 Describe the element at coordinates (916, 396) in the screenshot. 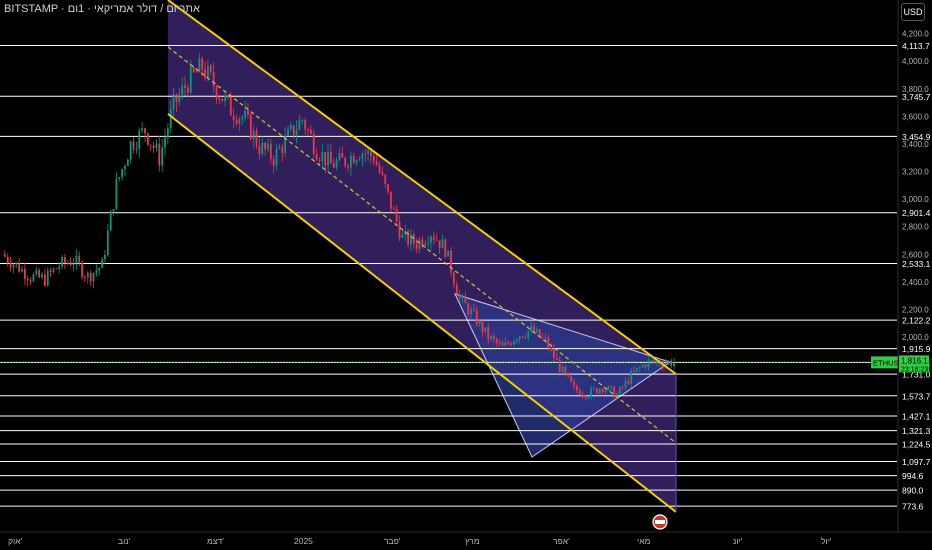

I see `level-label: 1,573.7` at that location.